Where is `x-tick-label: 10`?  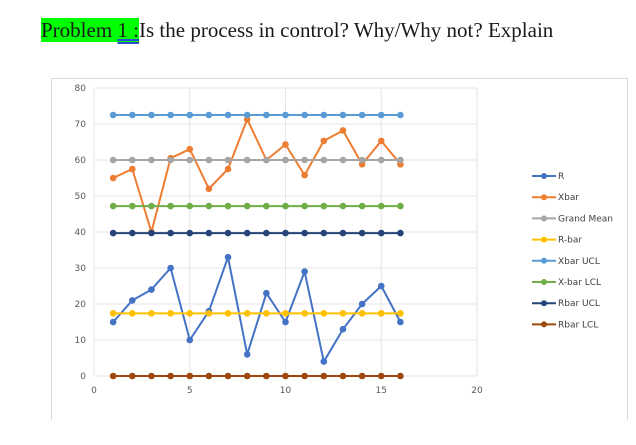
x-tick-label: 10 is located at coordinates (286, 391).